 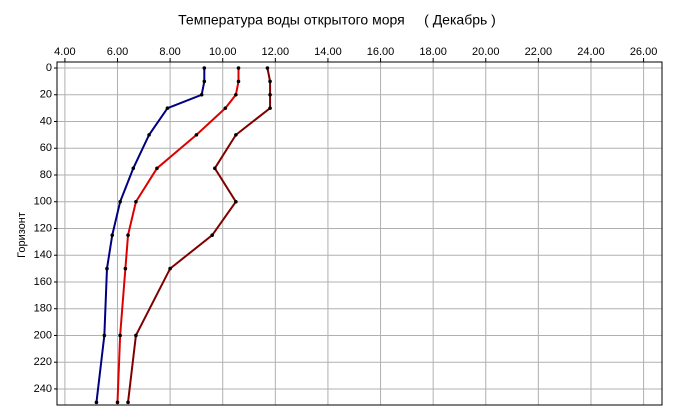 I want to click on y-axis-label: Горизонт, so click(x=22, y=235).